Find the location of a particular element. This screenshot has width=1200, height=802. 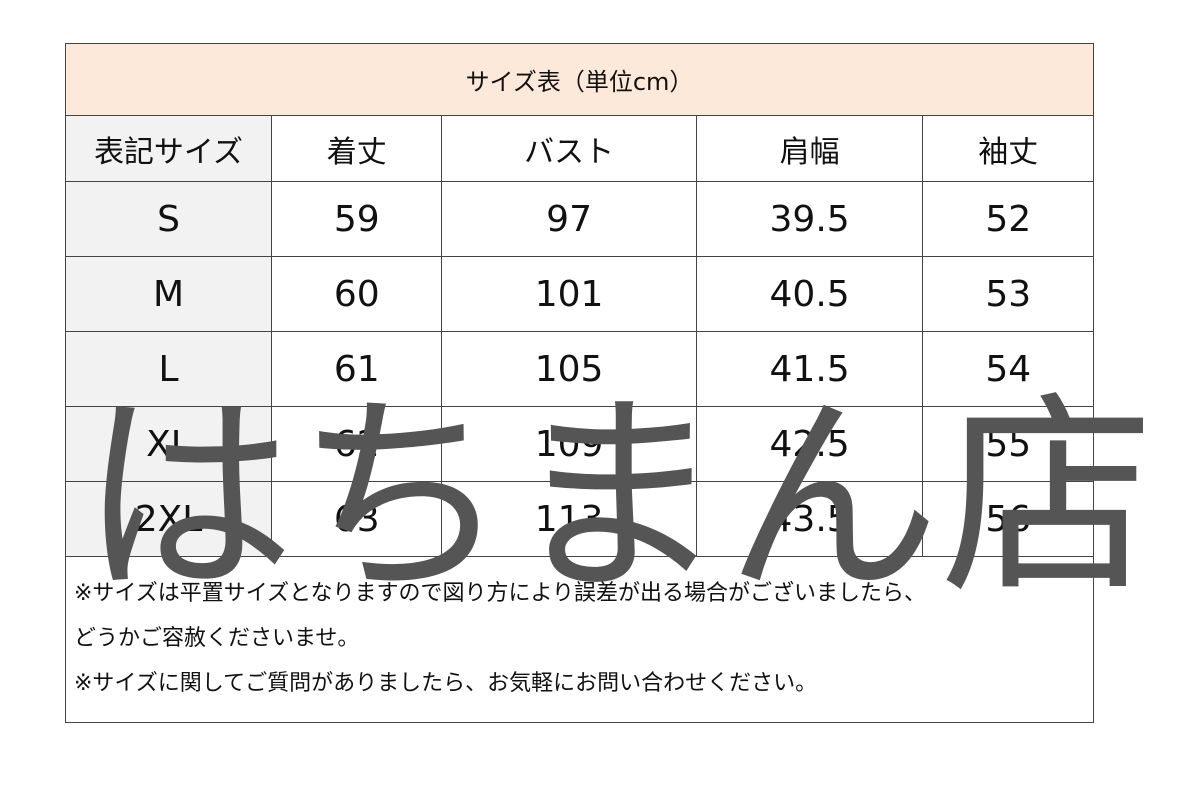

header-length: 着丈 is located at coordinates (356, 148).